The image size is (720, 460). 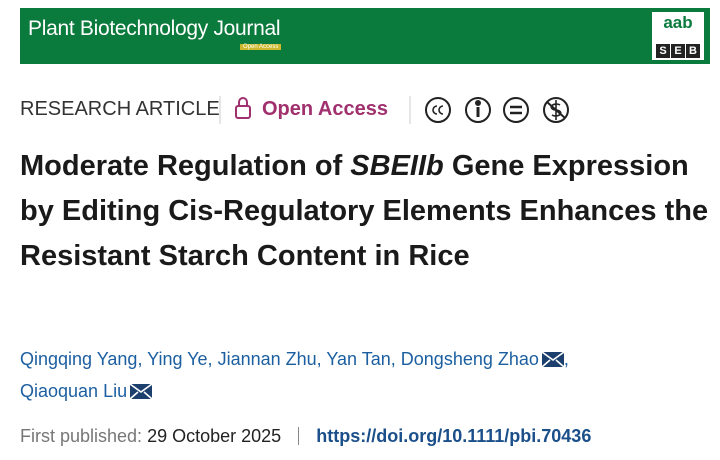 I want to click on logo-letter: E, so click(x=678, y=51).